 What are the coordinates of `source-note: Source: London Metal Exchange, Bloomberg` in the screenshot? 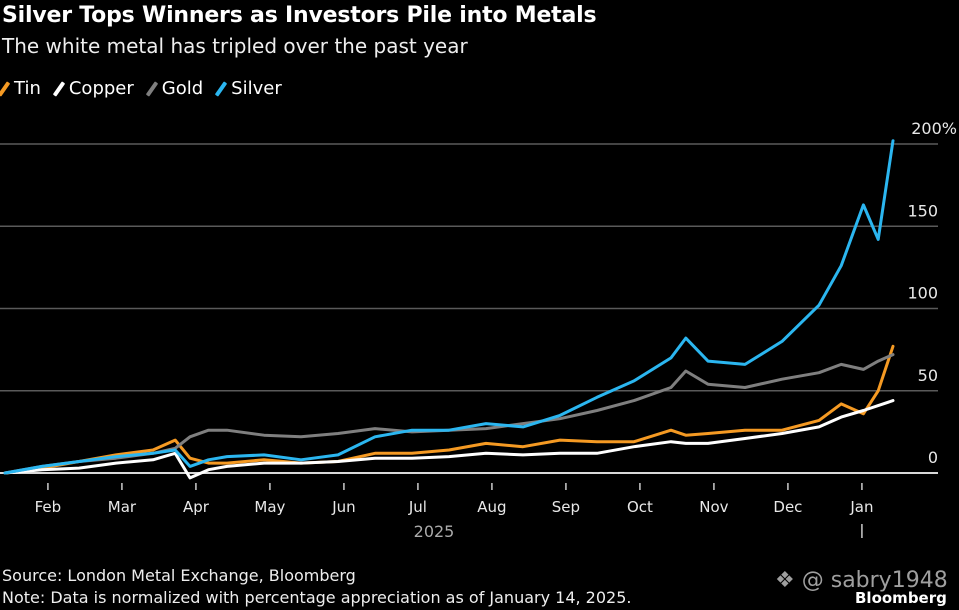 It's located at (179, 575).